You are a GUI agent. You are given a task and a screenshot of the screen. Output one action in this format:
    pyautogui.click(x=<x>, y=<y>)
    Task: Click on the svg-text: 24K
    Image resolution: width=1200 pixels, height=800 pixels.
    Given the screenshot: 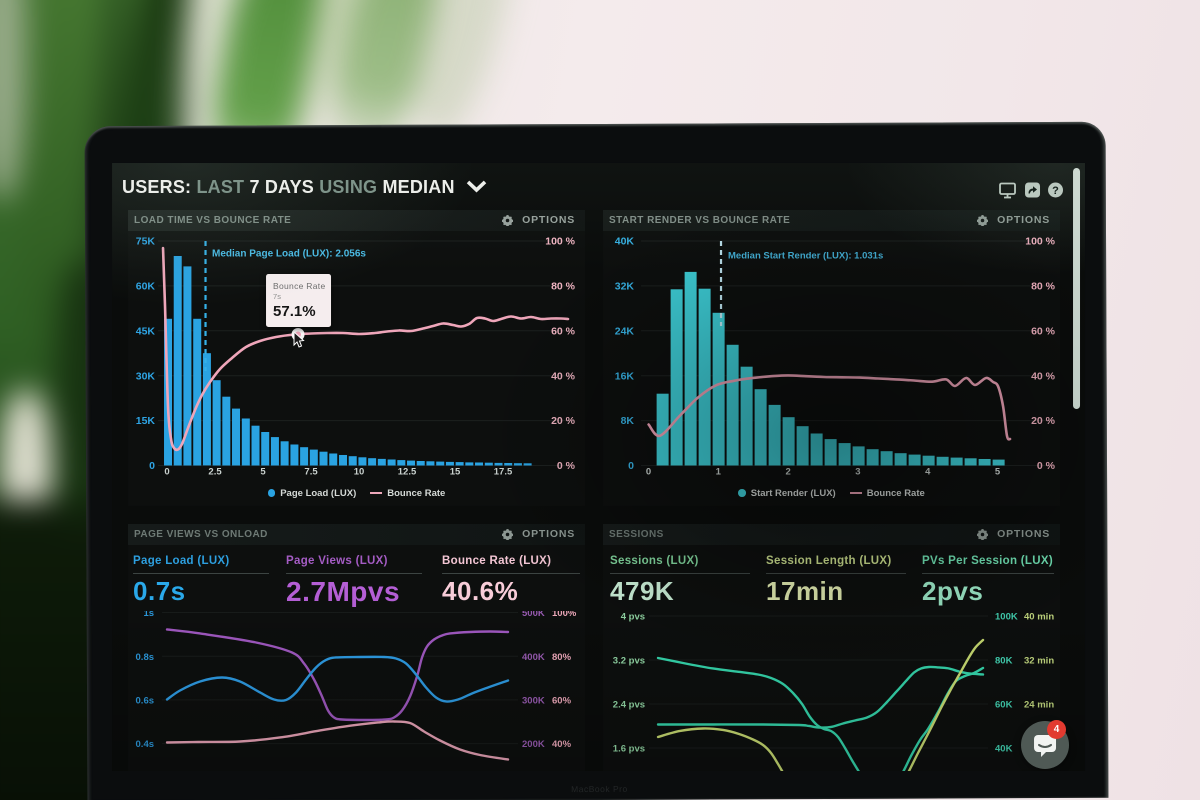 What is the action you would take?
    pyautogui.click(x=625, y=331)
    